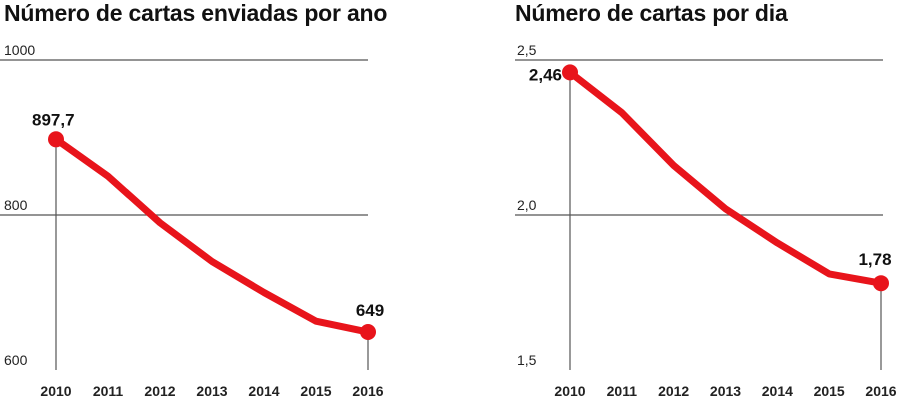 The width and height of the screenshot is (900, 407). Describe the element at coordinates (881, 283) in the screenshot. I see `chart-2-end-point` at that location.